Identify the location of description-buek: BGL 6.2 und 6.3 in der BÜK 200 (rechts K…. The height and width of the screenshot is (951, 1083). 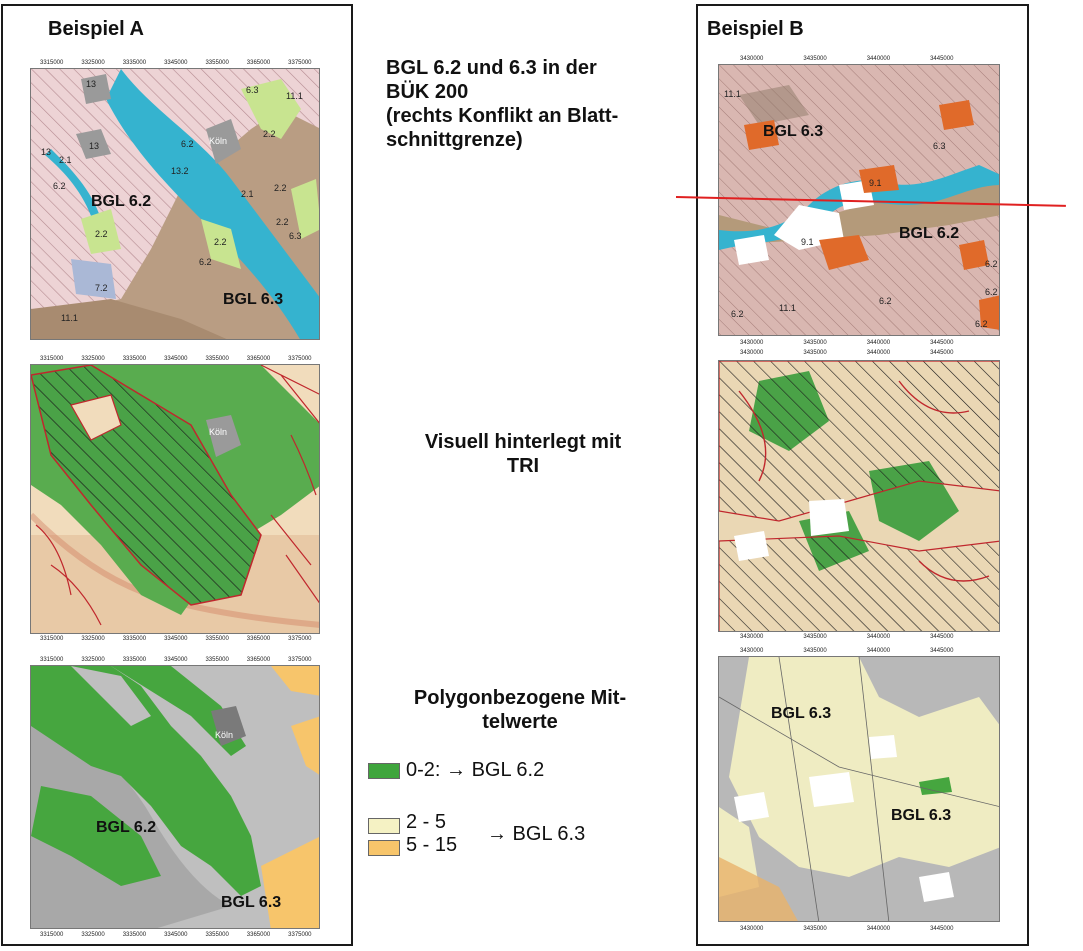
(502, 104).